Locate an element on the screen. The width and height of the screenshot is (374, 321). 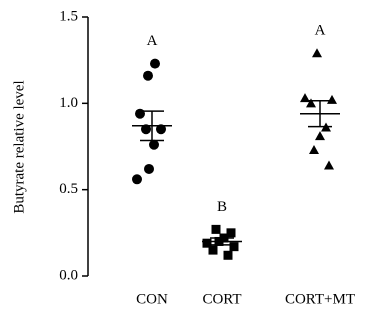
y-tick-label: 0.5 is located at coordinates (68, 189).